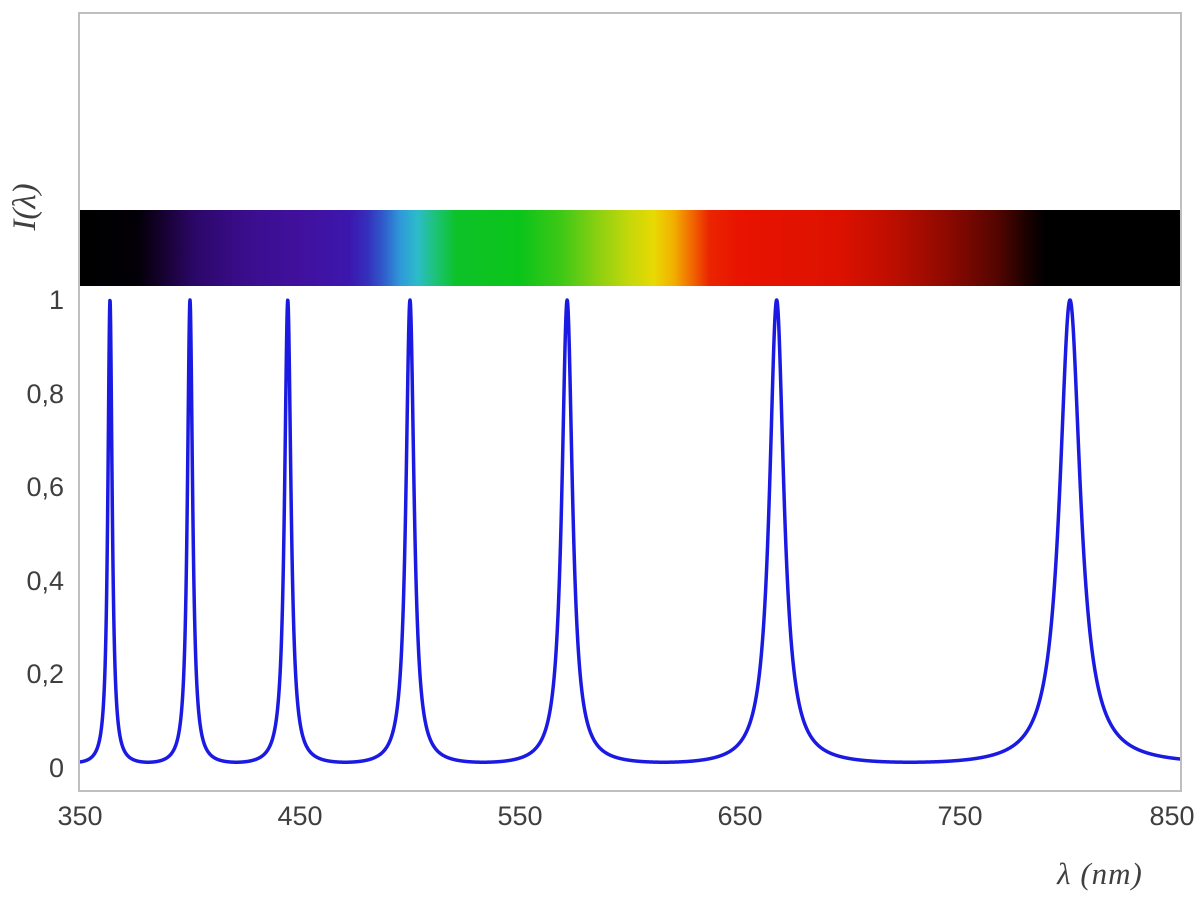 The image size is (1200, 924). I want to click on x-tick-label: 350, so click(80, 816).